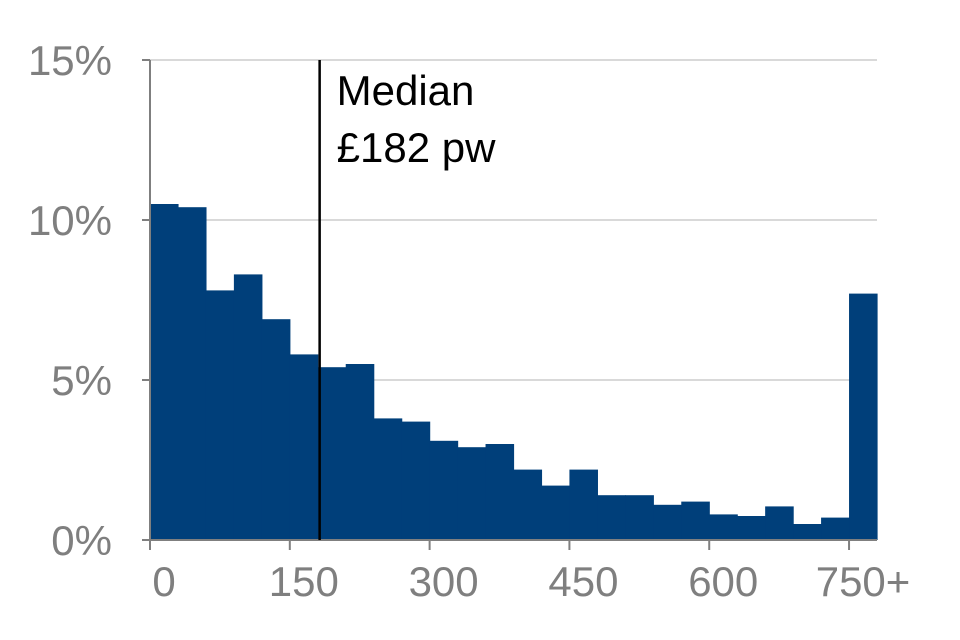 The height and width of the screenshot is (640, 960). I want to click on median-label-value: £182 pw, so click(416, 147).